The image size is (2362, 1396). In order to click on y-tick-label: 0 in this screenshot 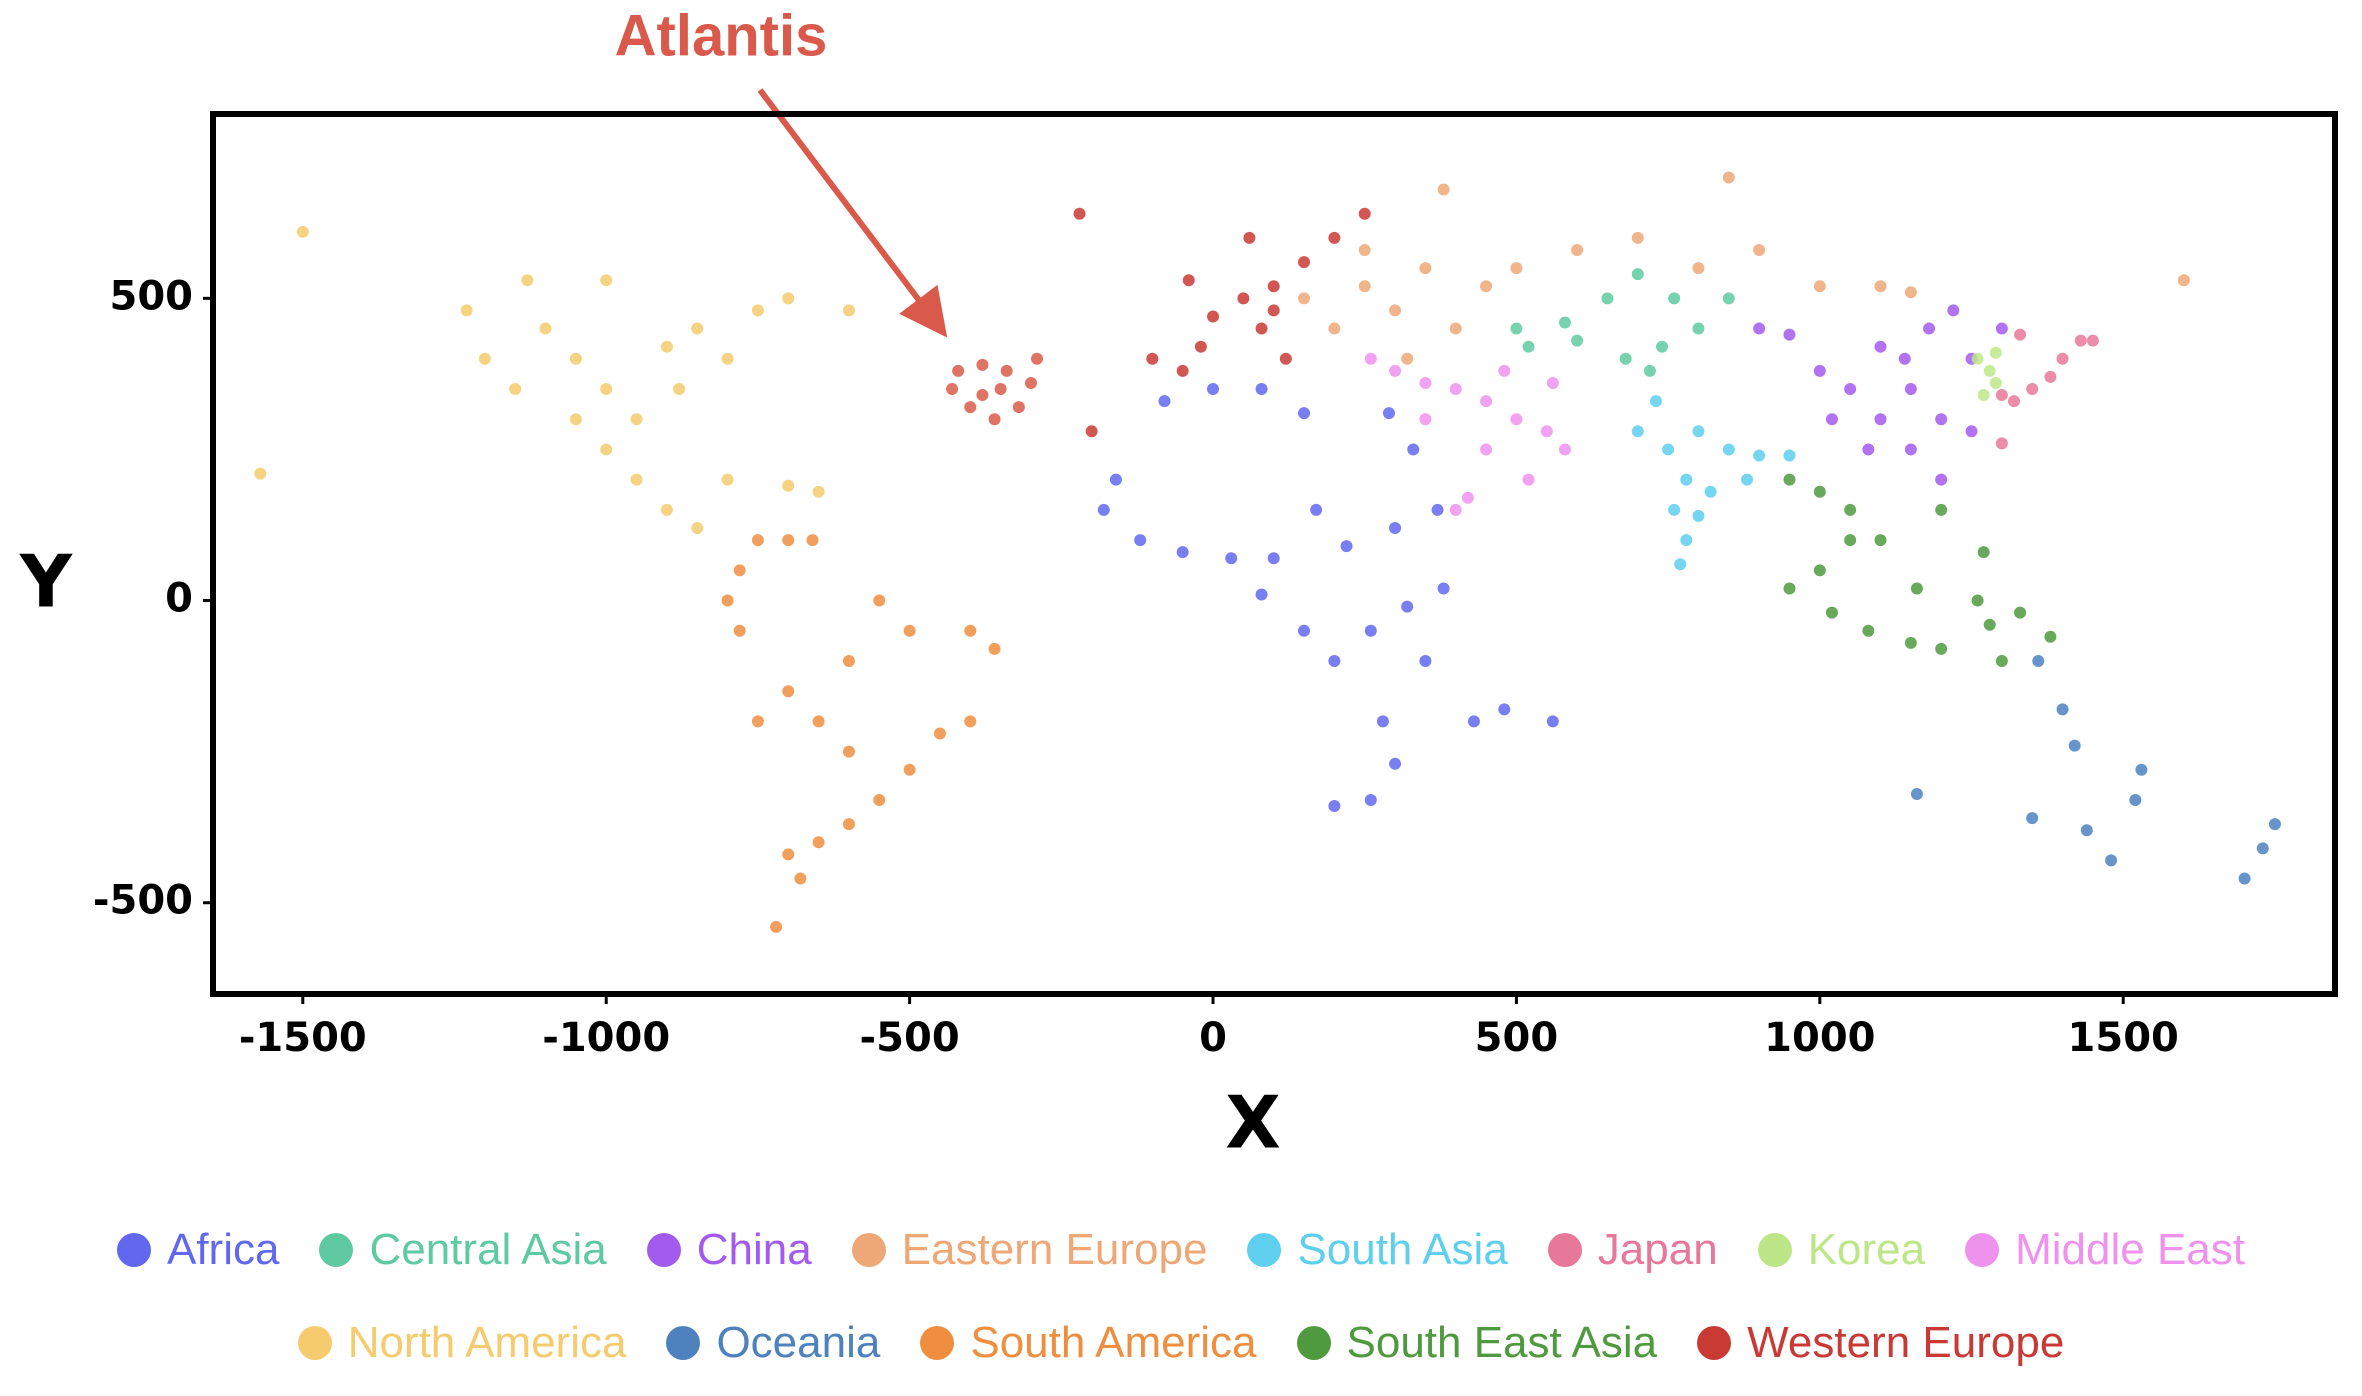, I will do `click(179, 599)`.